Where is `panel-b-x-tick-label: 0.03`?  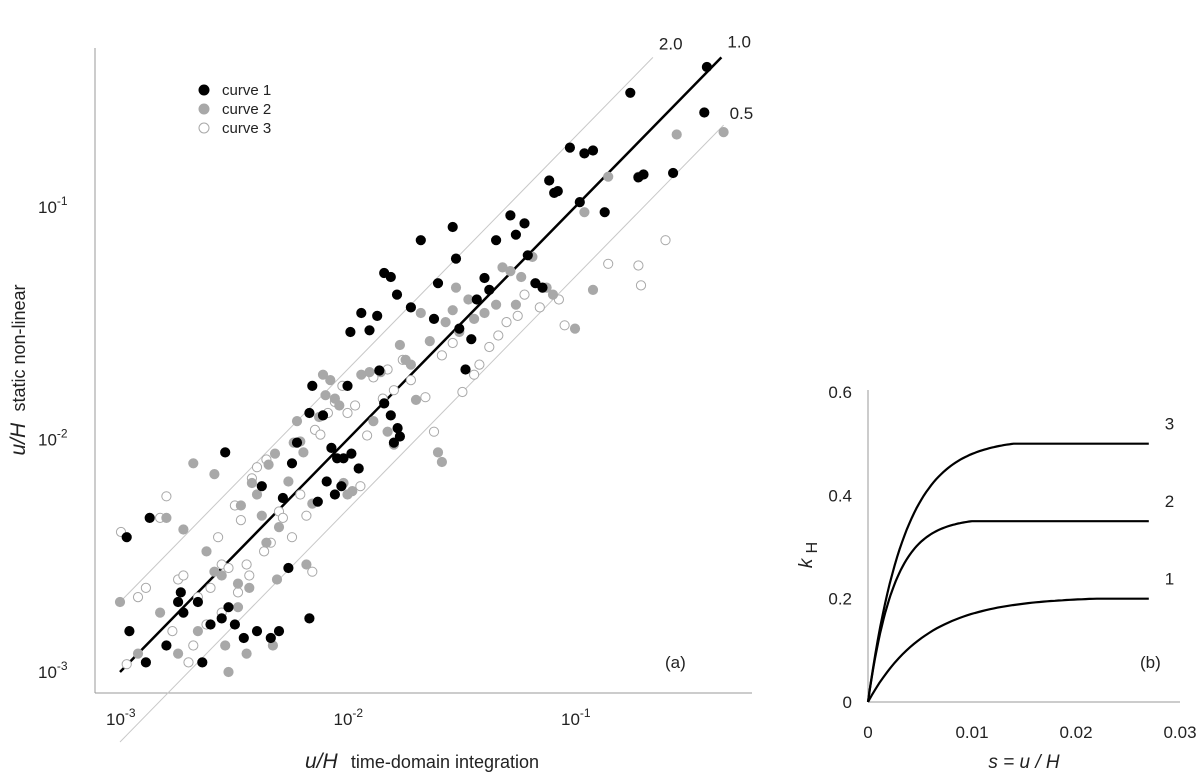 panel-b-x-tick-label: 0.03 is located at coordinates (1179, 732).